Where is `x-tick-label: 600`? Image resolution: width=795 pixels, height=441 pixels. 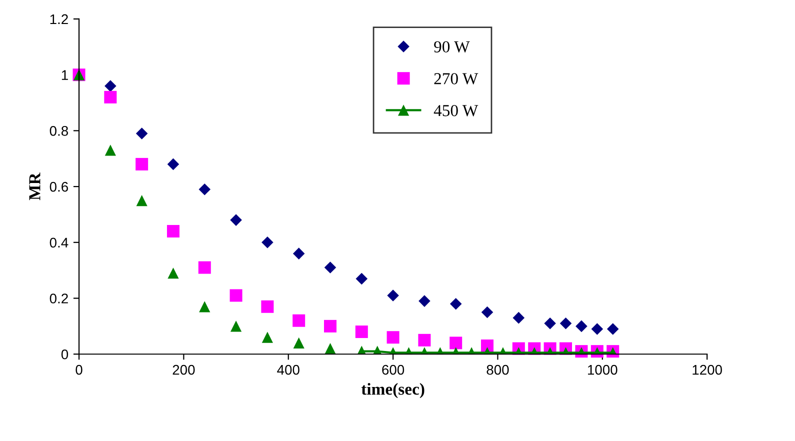 x-tick-label: 600 is located at coordinates (393, 369).